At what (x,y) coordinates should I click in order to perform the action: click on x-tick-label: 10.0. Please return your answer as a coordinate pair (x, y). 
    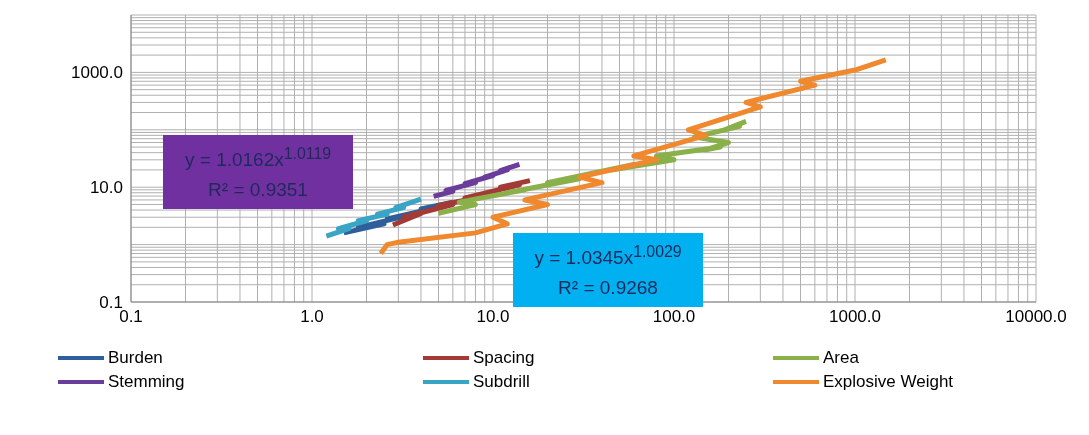
    Looking at the image, I should click on (493, 317).